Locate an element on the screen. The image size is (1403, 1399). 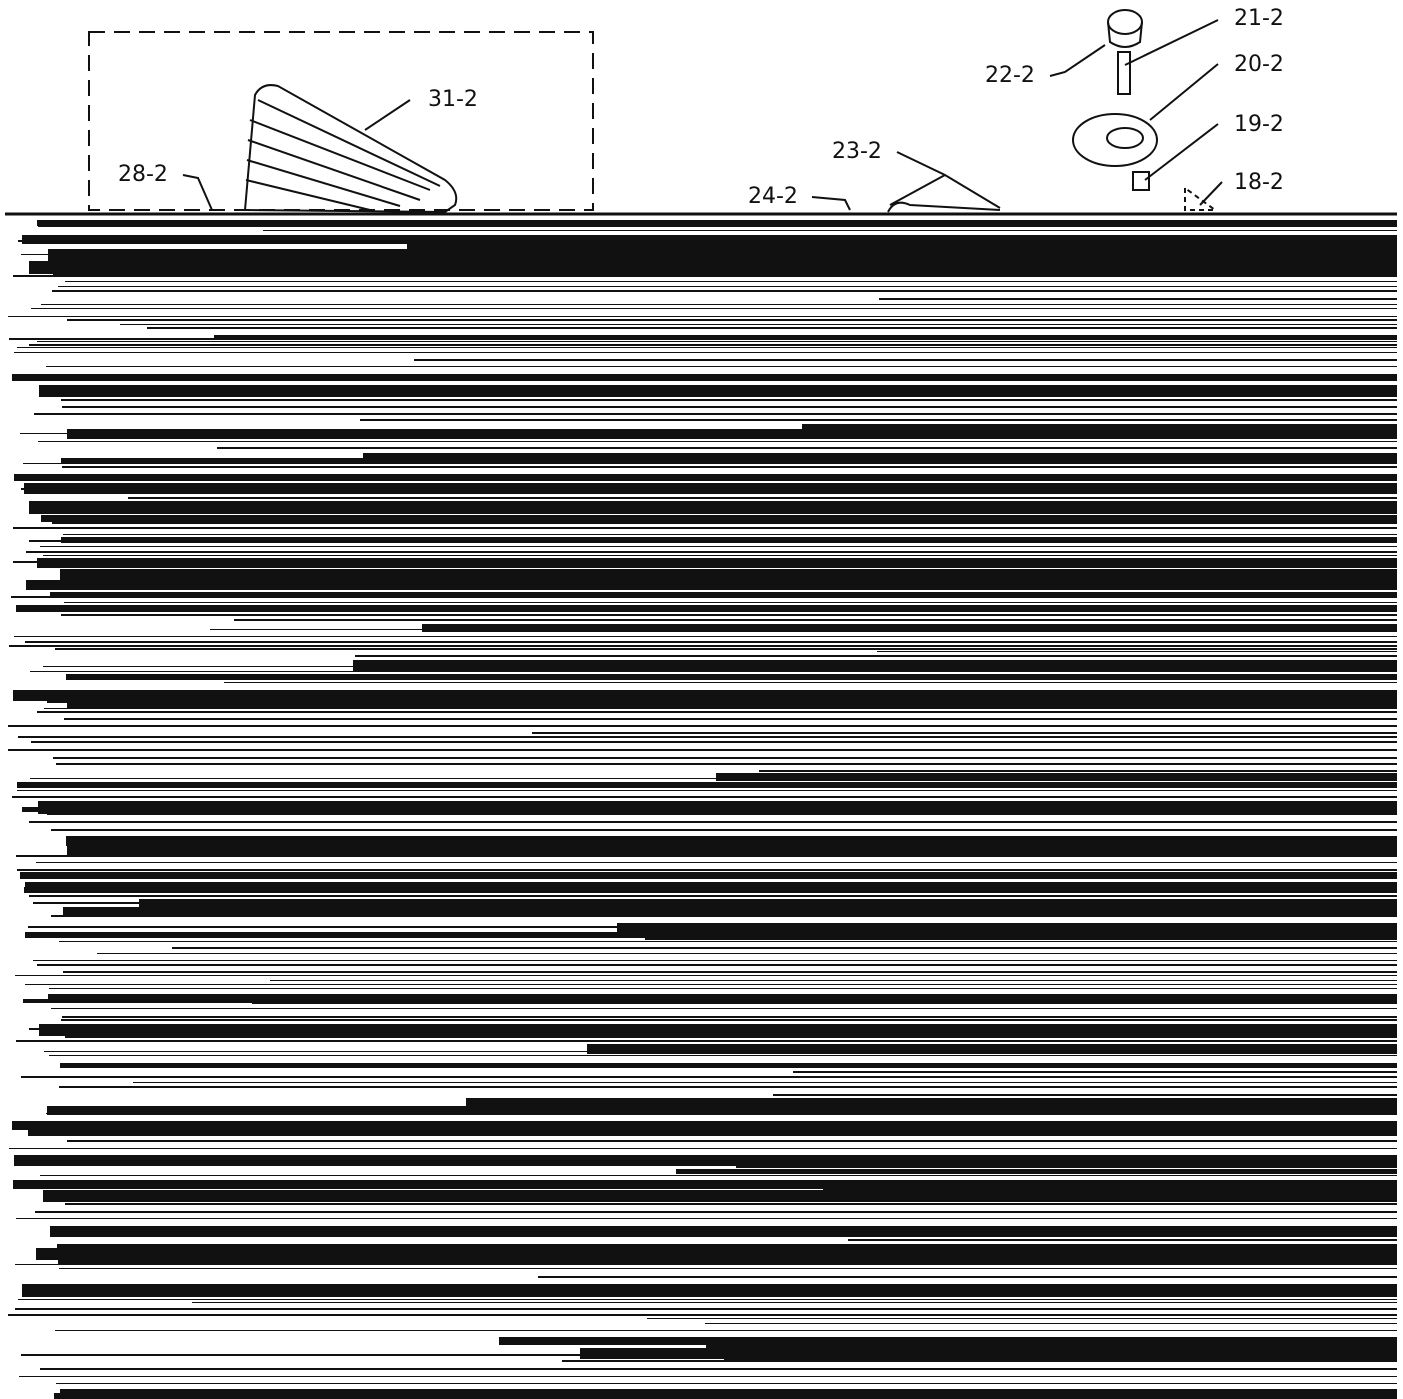
bowl-hole is located at coordinates (1125, 138).